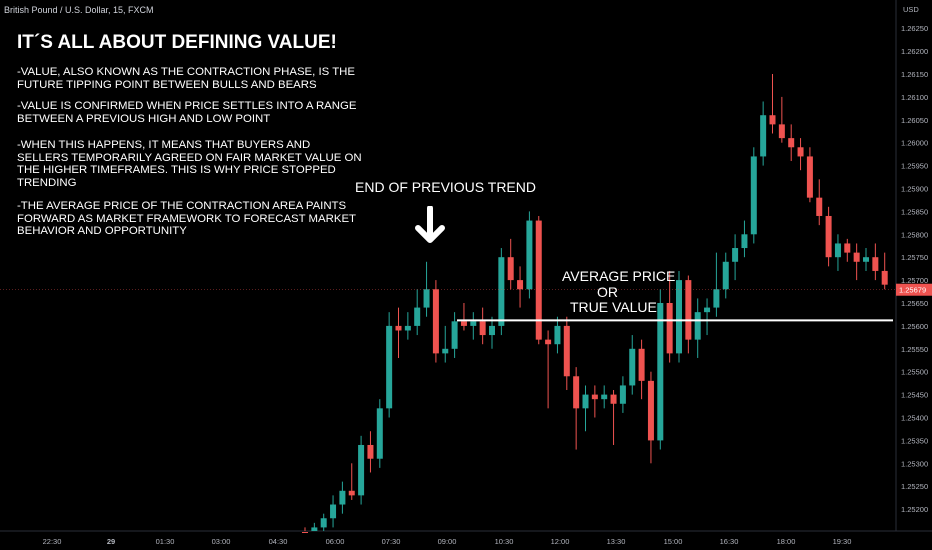 The width and height of the screenshot is (932, 550). I want to click on or-label: OR, so click(607, 292).